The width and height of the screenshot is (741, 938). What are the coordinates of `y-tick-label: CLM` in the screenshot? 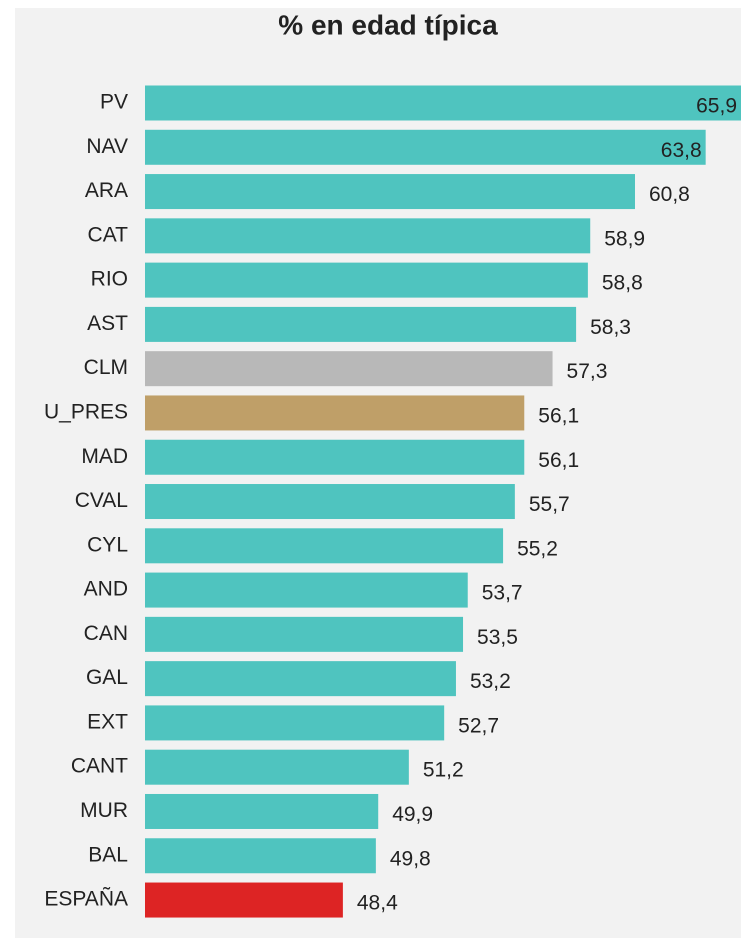 It's located at (106, 367).